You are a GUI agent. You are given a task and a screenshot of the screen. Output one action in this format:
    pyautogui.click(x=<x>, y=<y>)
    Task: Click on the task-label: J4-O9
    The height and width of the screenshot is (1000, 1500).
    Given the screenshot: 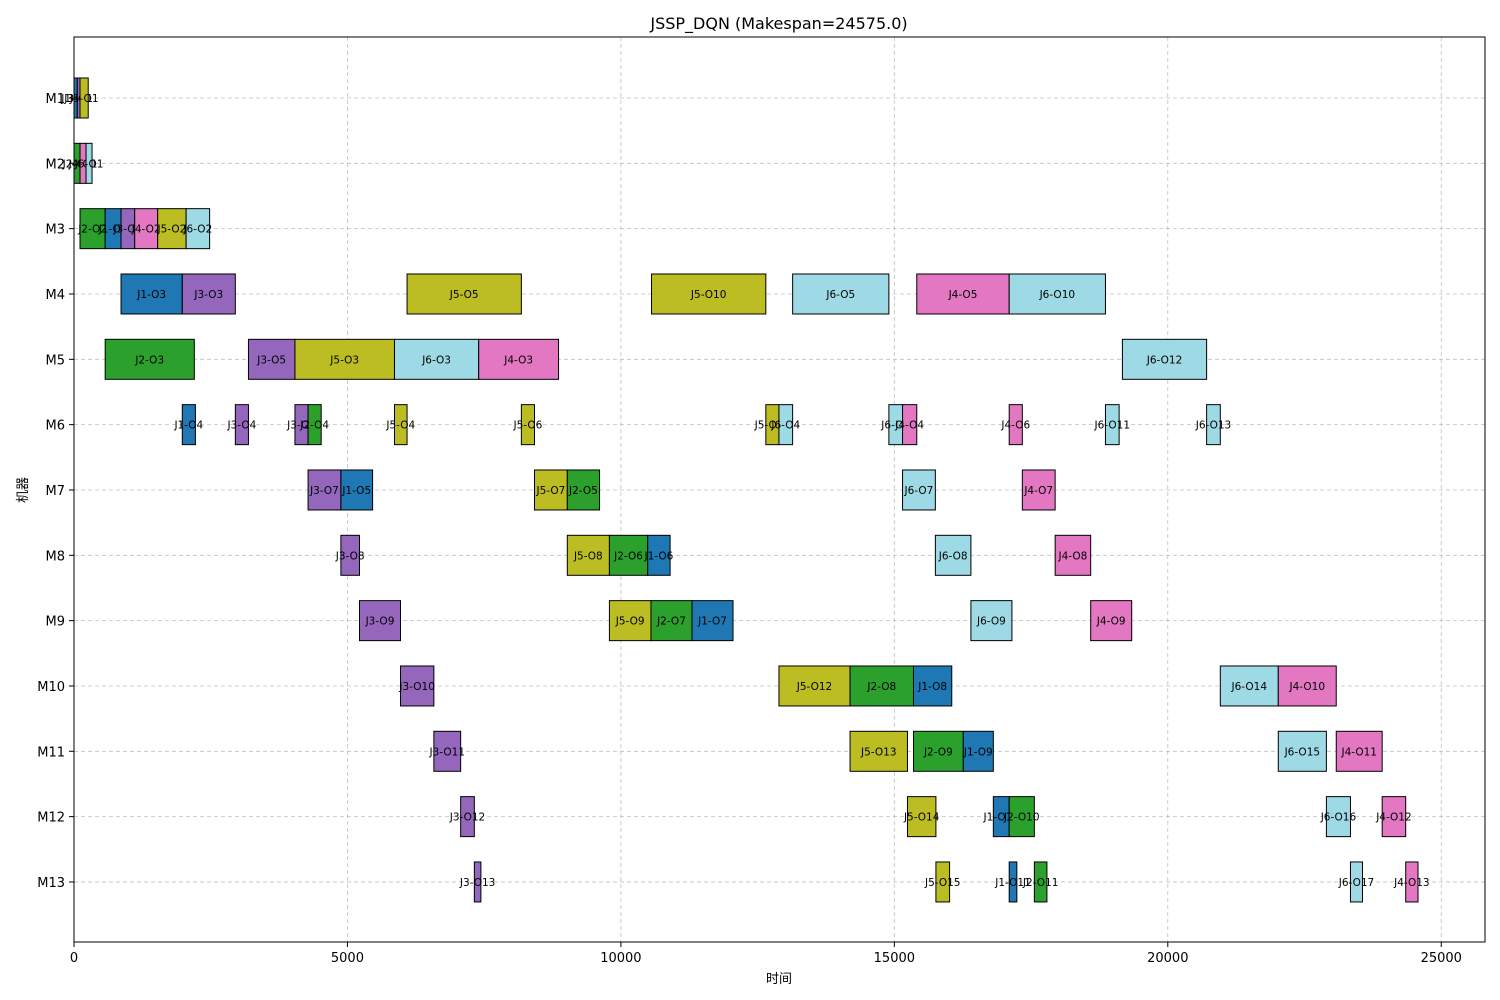 What is the action you would take?
    pyautogui.click(x=1111, y=622)
    